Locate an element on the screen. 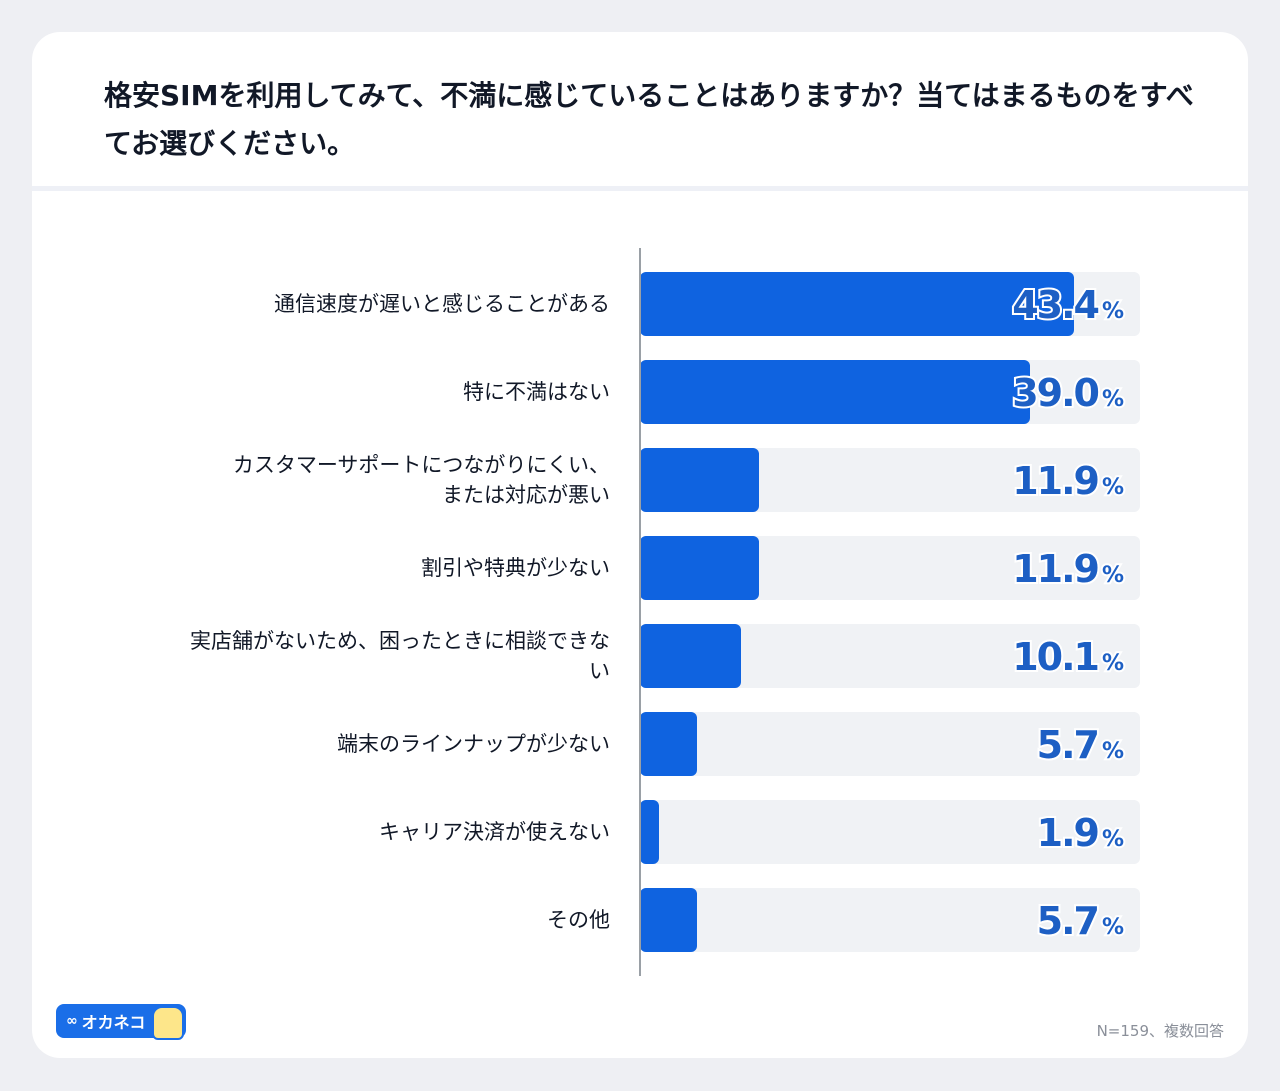 The image size is (1280, 1091). category-label: 通信速度が遅いと感じることがある is located at coordinates (442, 304).